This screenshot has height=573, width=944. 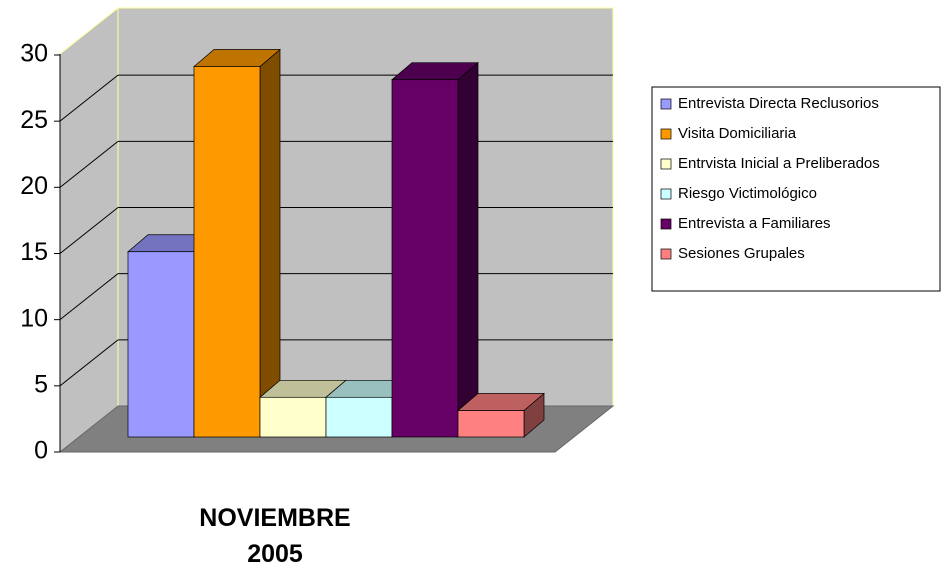 I want to click on legend-box, so click(x=796, y=189).